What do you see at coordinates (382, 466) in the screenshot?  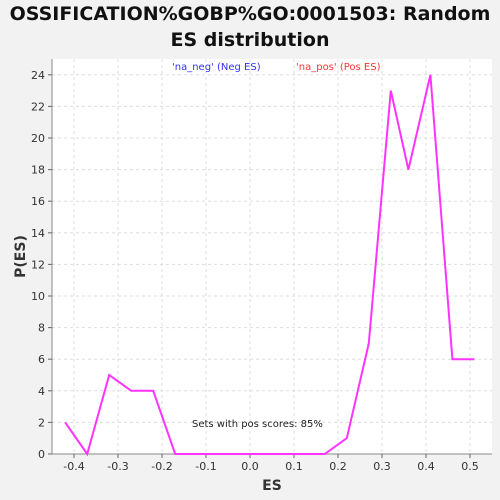 I see `x-tick-label: 0.3` at bounding box center [382, 466].